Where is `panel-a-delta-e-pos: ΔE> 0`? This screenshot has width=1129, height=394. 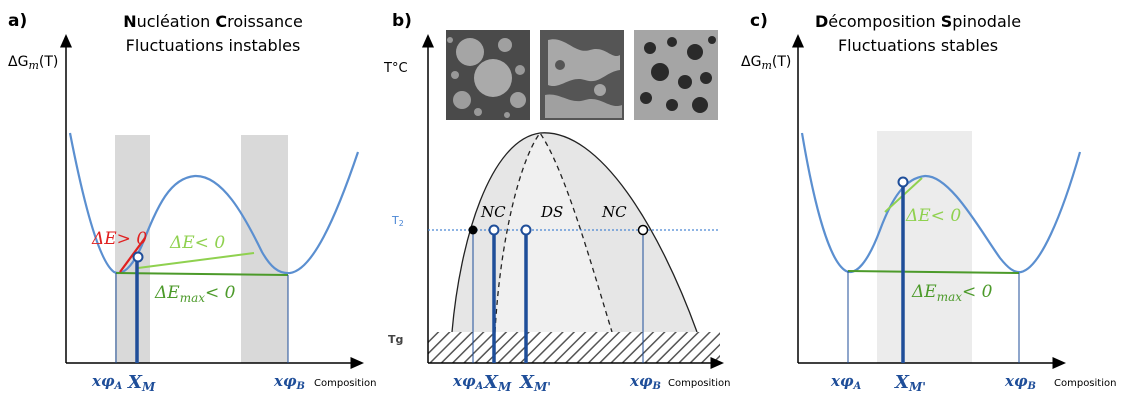 panel-a-delta-e-pos: ΔE> 0 is located at coordinates (119, 239).